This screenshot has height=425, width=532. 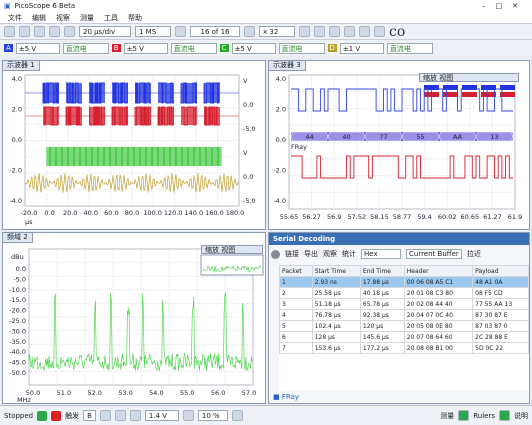 What do you see at coordinates (404, 293) in the screenshot?
I see `packet-row: 2 25.58 µs 40.18 µs 20 01 08 C3 80 08 F5 CD` at bounding box center [404, 293].